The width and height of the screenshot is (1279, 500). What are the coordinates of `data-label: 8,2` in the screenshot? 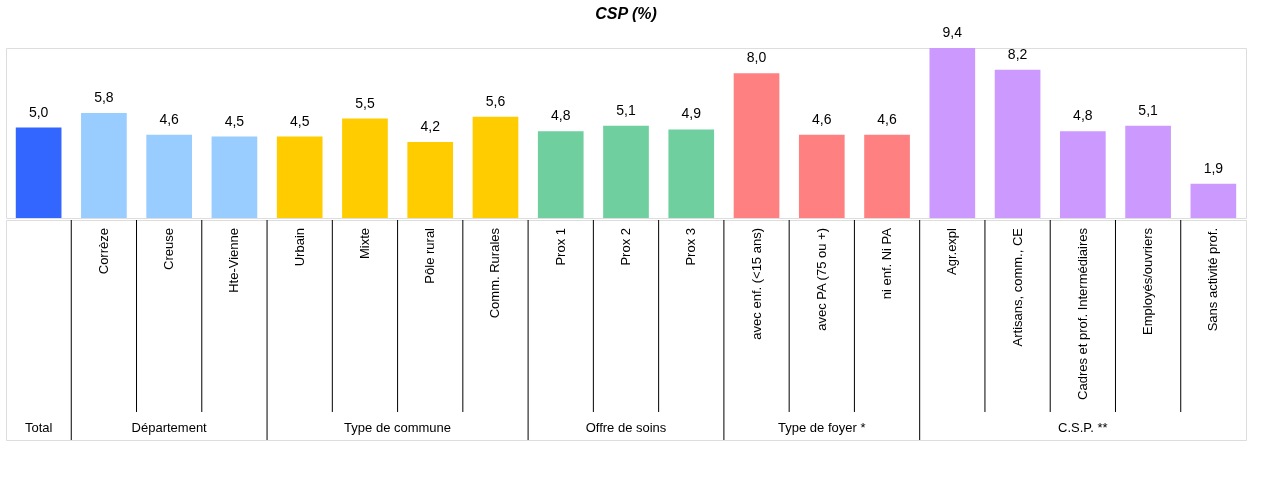 It's located at (1017, 53).